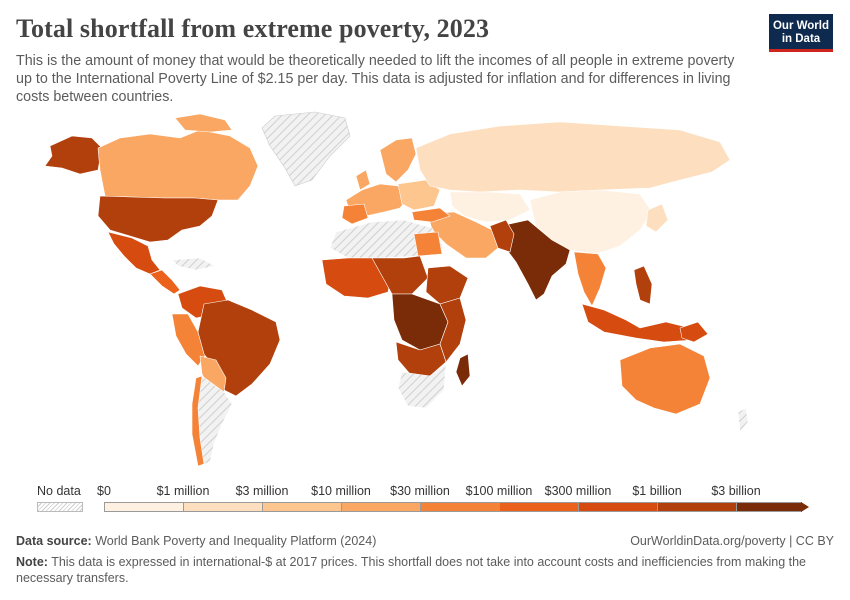  Describe the element at coordinates (453, 330) in the screenshot. I see `region-east-africa` at that location.